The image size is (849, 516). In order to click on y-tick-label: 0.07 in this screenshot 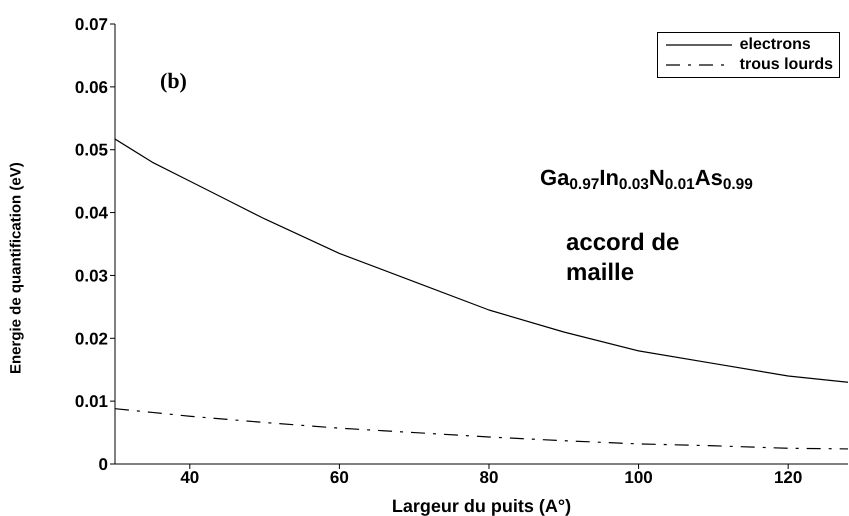, I will do `click(91, 24)`.